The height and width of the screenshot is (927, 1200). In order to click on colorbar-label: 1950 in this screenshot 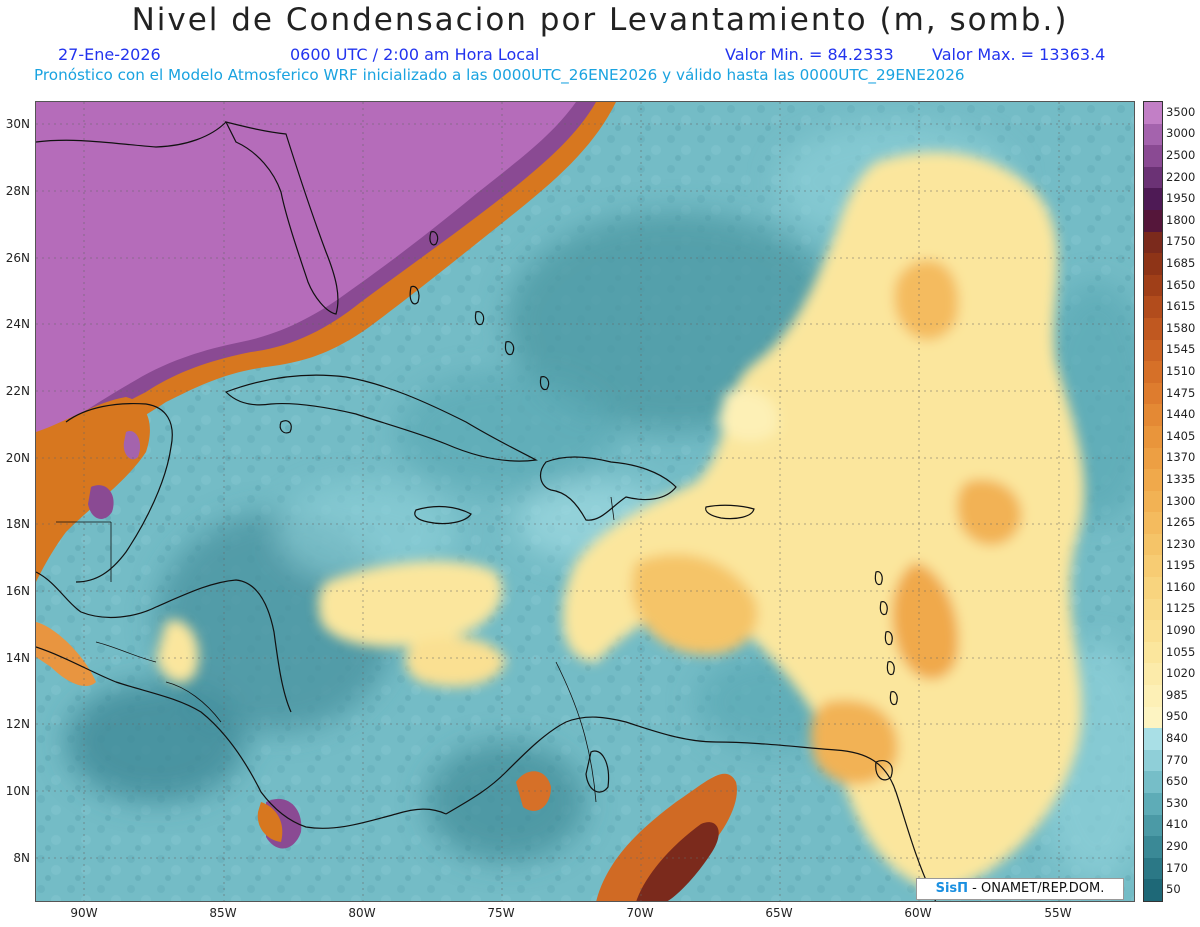, I will do `click(1181, 198)`.